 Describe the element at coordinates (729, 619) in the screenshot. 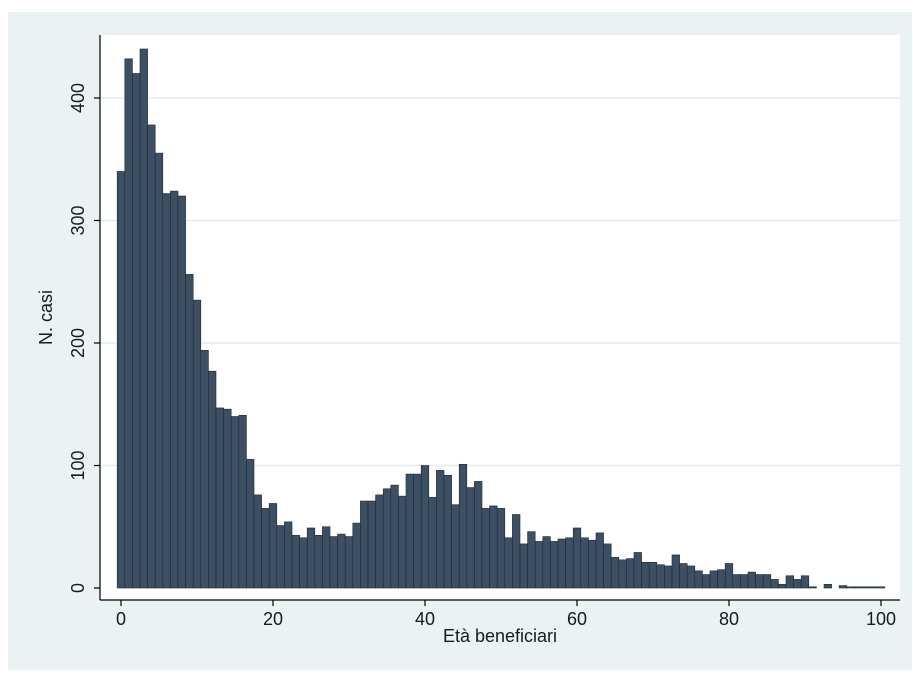

I see `x-tick-label: 80` at that location.